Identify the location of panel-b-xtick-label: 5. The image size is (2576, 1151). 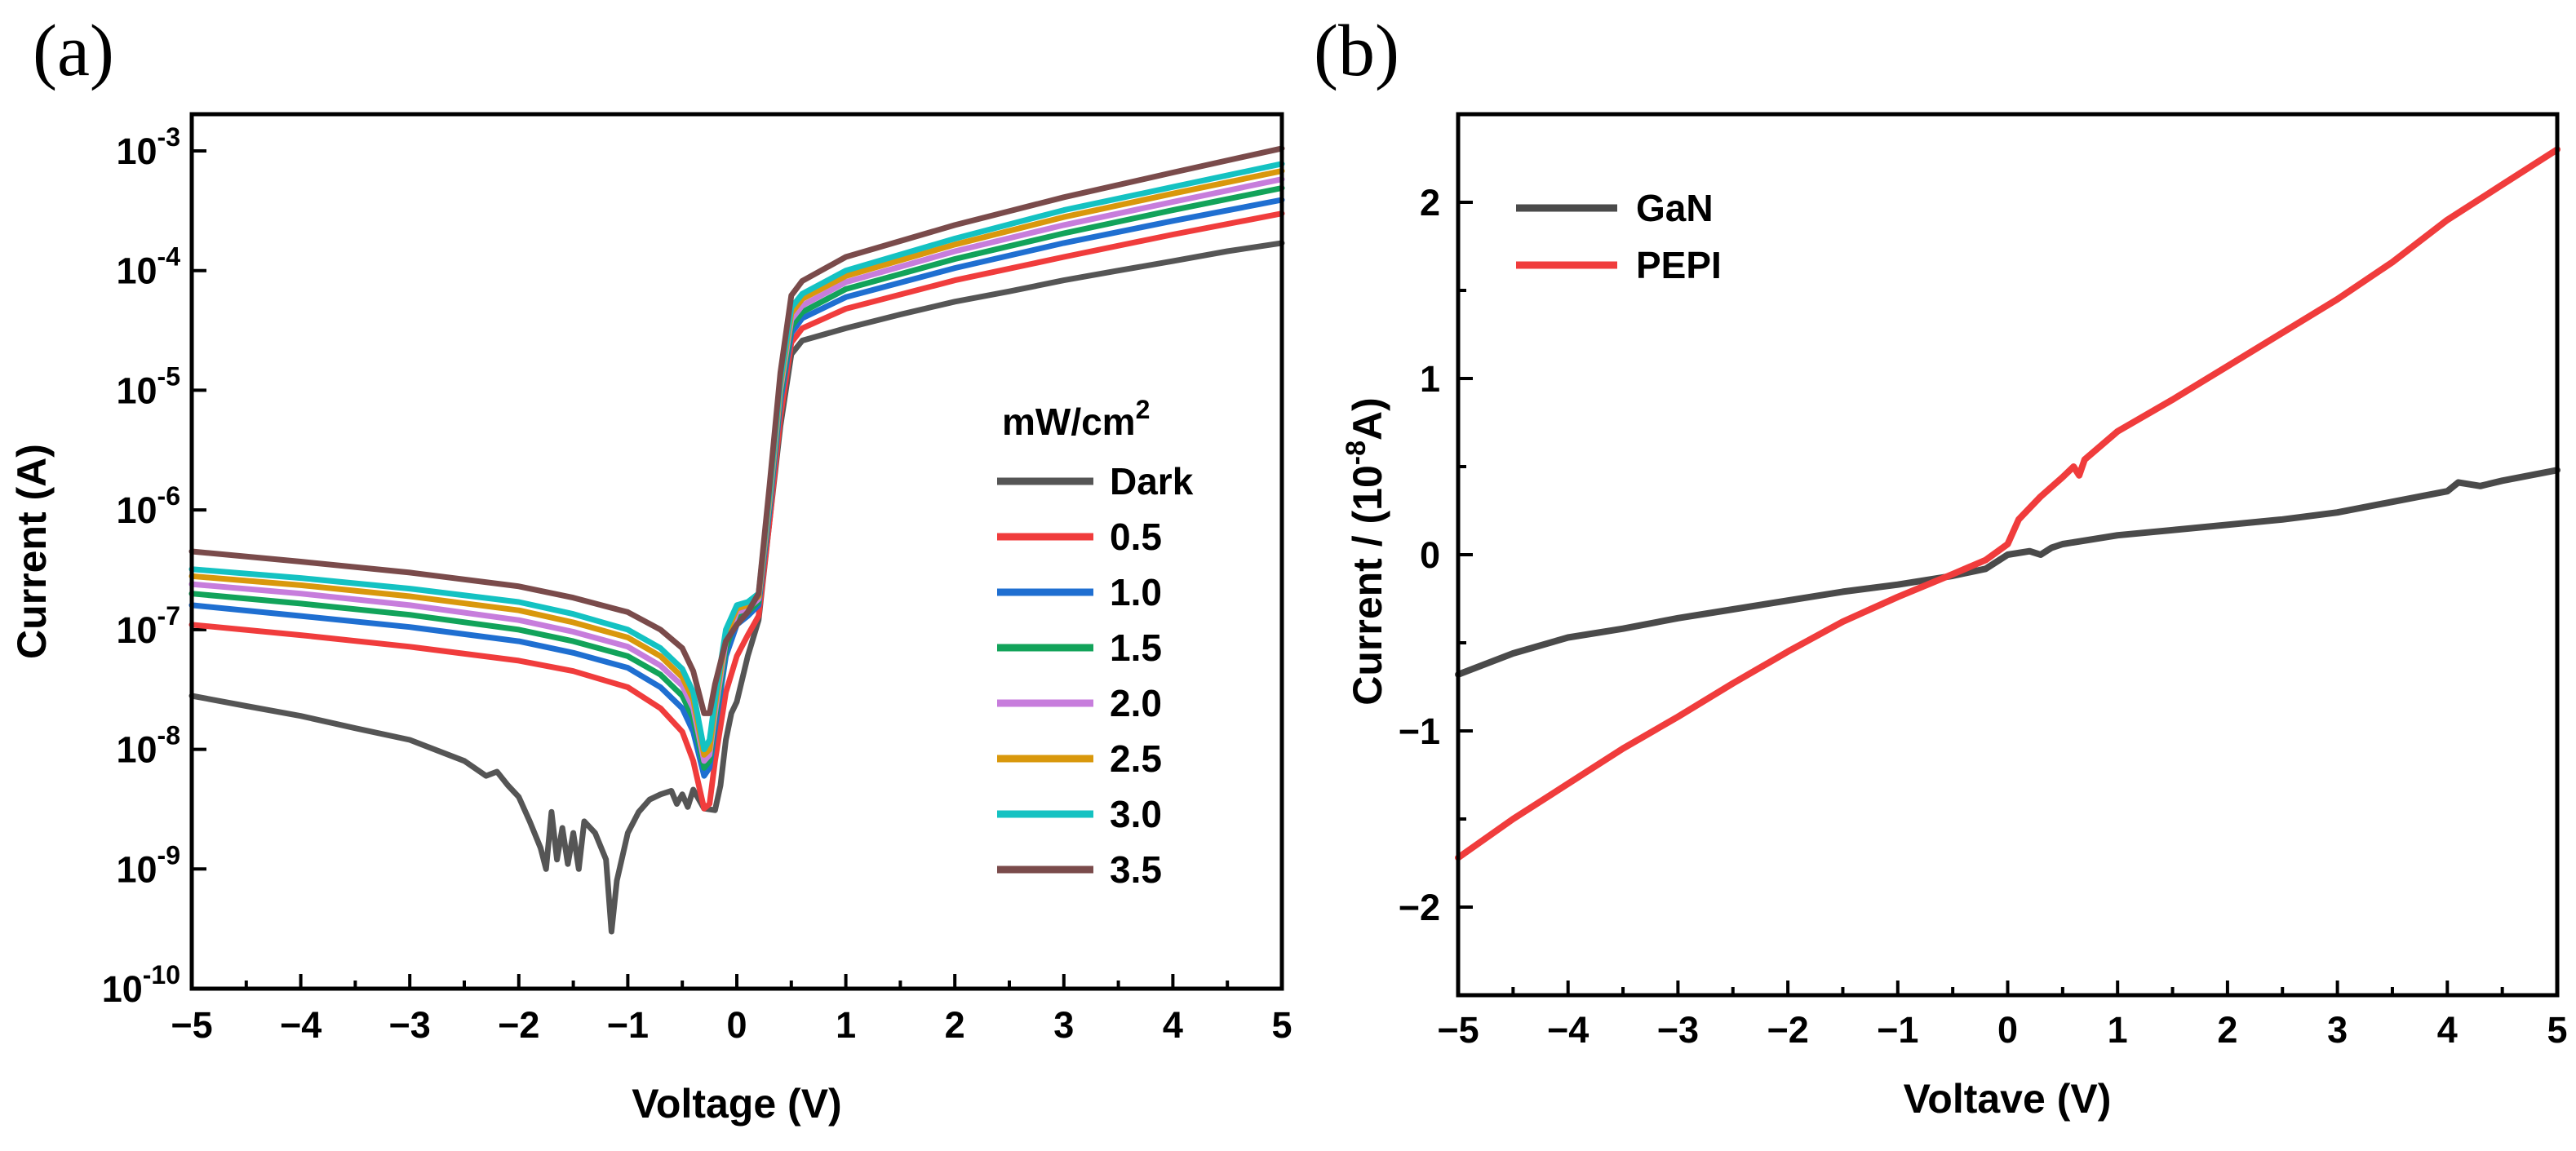
(2557, 1030).